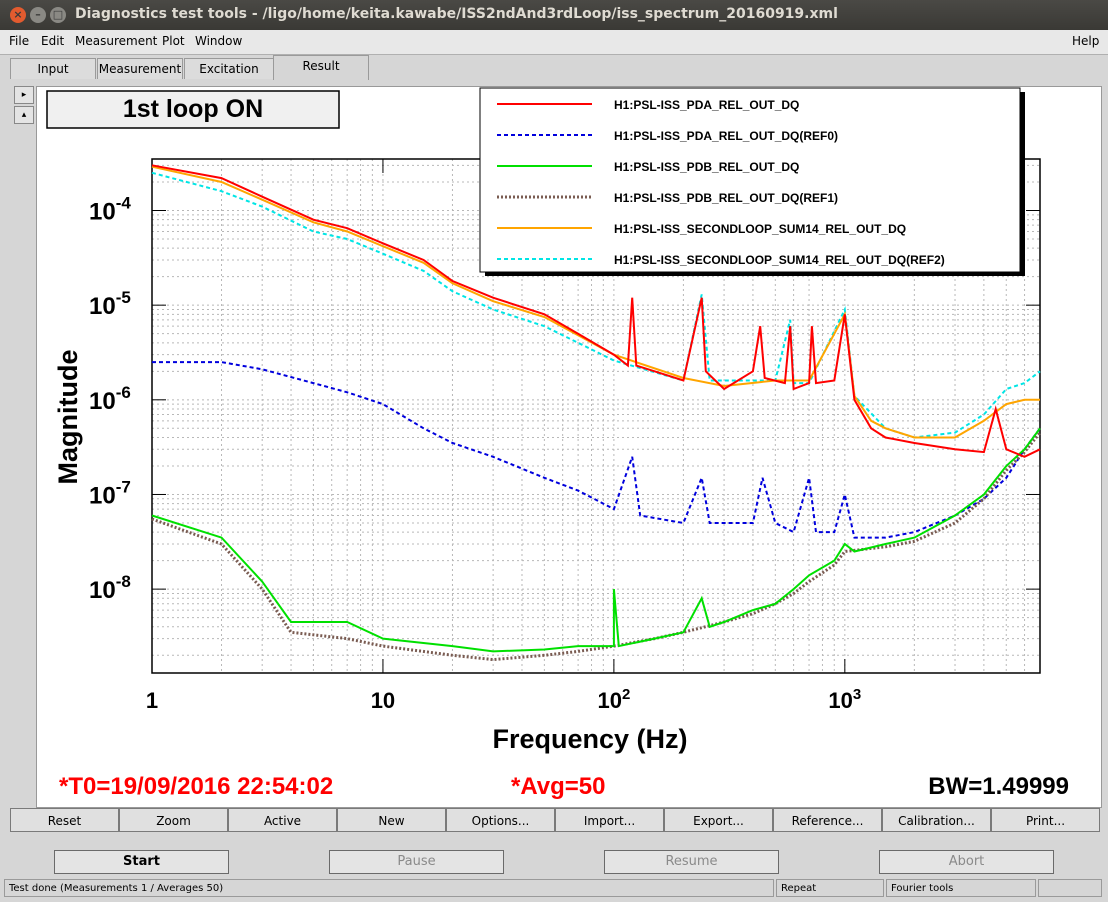  I want to click on collapse-up-button: ▴, so click(24, 115).